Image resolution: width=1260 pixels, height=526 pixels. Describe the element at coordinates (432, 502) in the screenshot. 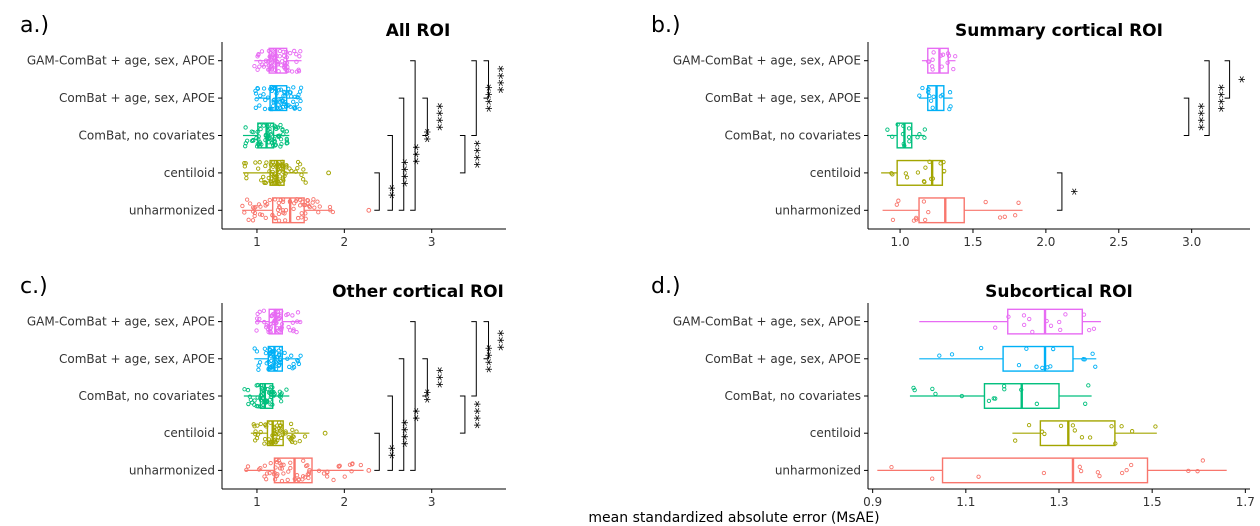

I see `x-tick-label: 3` at that location.